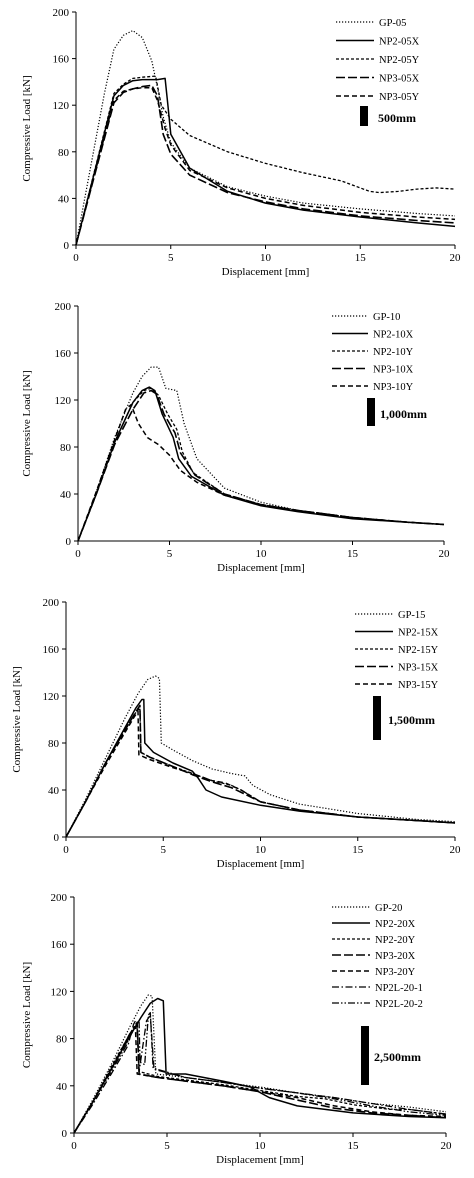  I want to click on series-line-np2-10y, so click(261, 464).